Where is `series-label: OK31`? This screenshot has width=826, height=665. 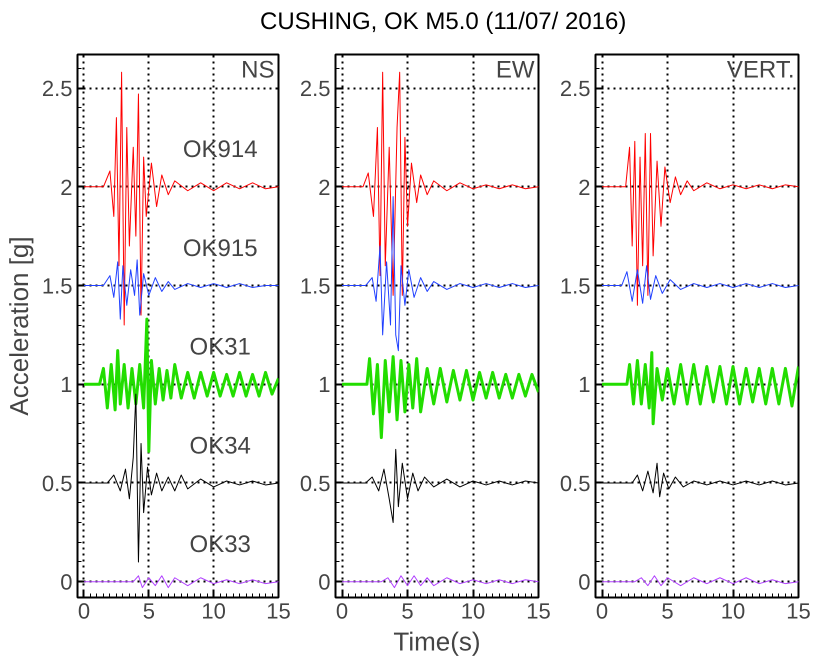
series-label: OK31 is located at coordinates (220, 347).